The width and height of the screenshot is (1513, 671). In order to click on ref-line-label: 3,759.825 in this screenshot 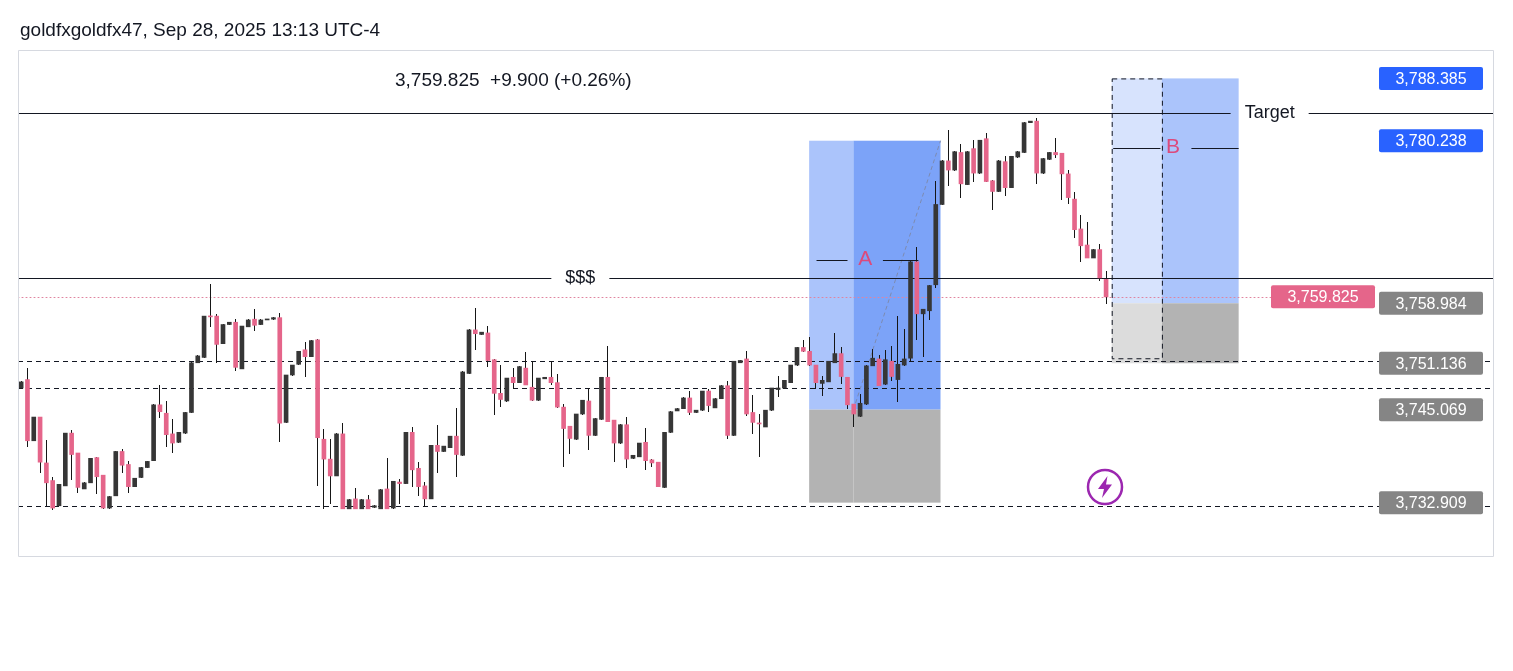, I will do `click(1323, 297)`.